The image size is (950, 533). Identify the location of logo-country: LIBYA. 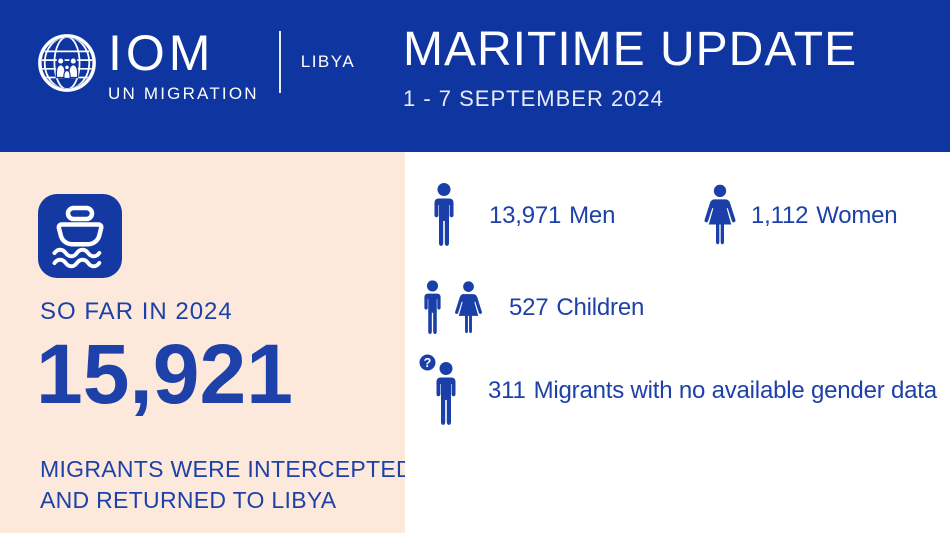
(328, 61).